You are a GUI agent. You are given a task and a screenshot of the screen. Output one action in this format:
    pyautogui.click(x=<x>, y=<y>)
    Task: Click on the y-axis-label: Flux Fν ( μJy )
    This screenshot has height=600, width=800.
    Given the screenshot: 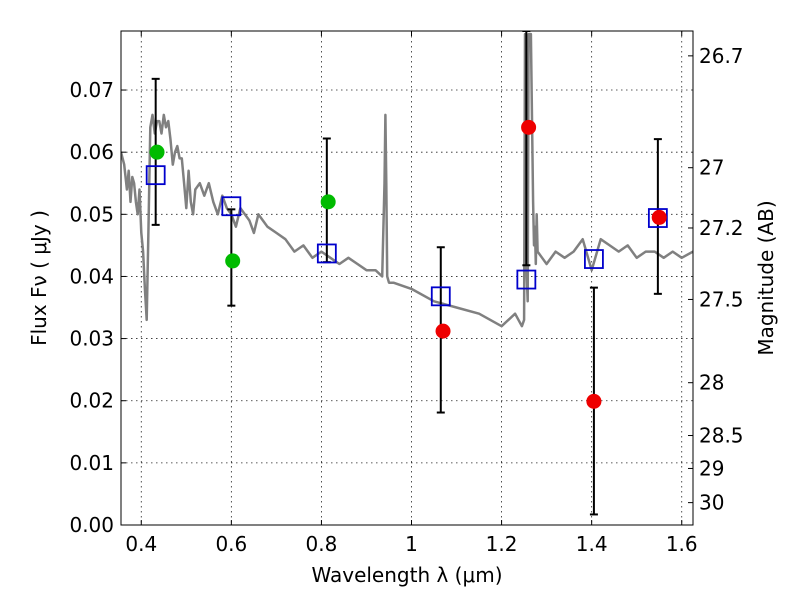 What is the action you would take?
    pyautogui.click(x=39, y=278)
    